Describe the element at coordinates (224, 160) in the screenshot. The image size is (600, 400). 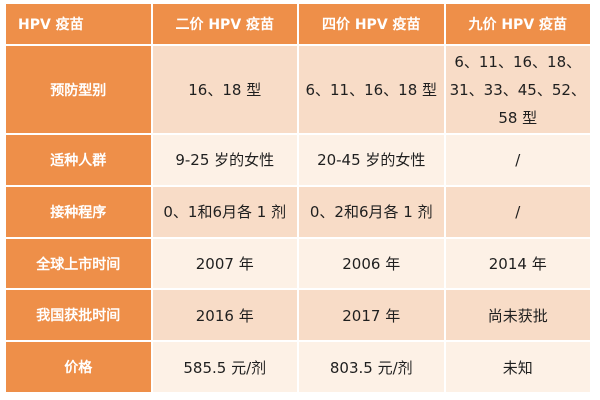
I see `table-cell: 9-25 岁的女性` at that location.